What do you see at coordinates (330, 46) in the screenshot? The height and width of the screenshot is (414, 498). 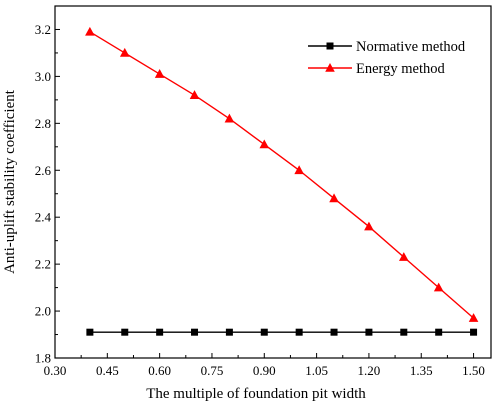 I see `legend-marker-normative-method` at bounding box center [330, 46].